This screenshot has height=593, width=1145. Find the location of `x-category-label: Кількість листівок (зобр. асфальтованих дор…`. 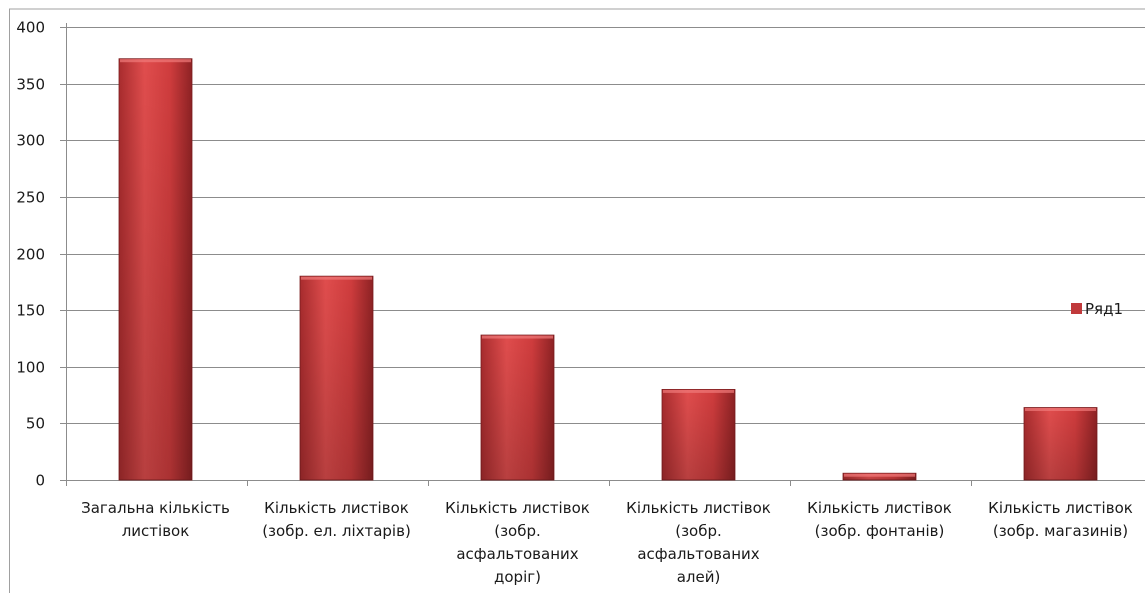

x-category-label: Кількість листівок (зобр. асфальтованих дор… is located at coordinates (517, 542).